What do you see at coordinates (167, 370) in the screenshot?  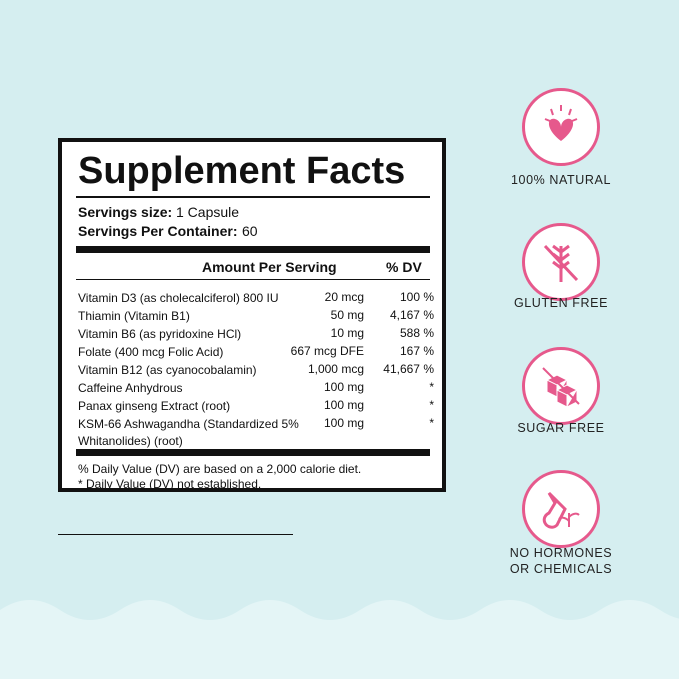 I see `row-name: Vitamin B12 (as cyanocobalamin)` at bounding box center [167, 370].